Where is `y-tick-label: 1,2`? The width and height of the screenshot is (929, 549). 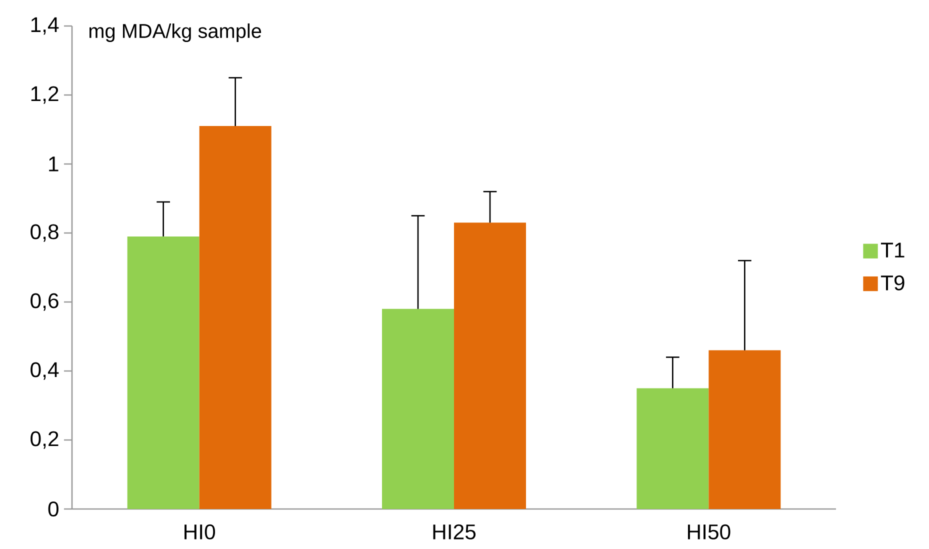
y-tick-label: 1,2 is located at coordinates (44, 95).